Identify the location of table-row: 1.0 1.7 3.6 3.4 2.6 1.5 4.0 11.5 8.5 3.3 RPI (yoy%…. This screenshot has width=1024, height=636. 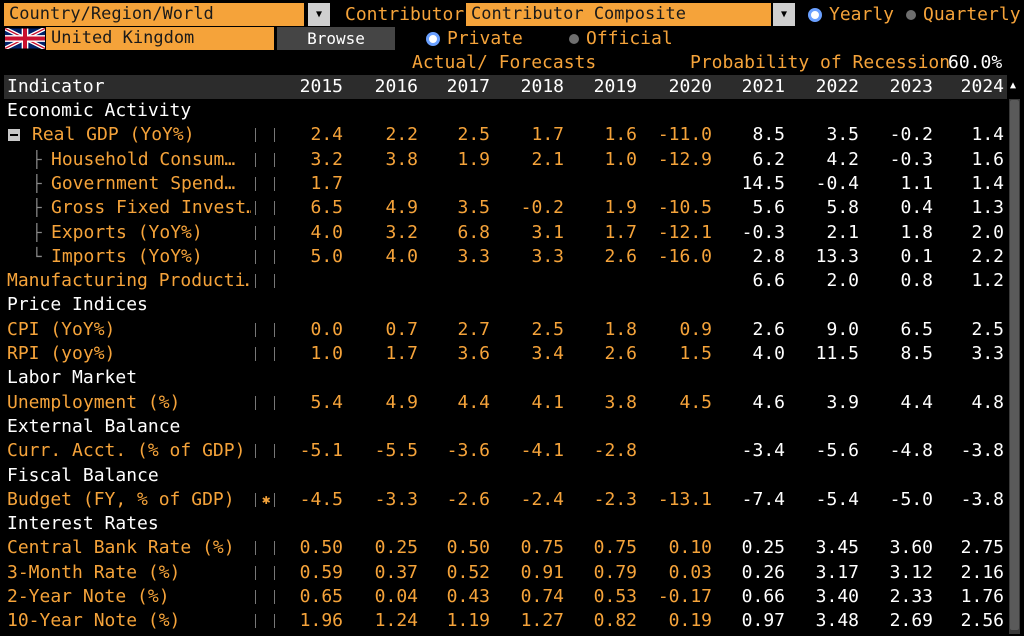
(505, 354).